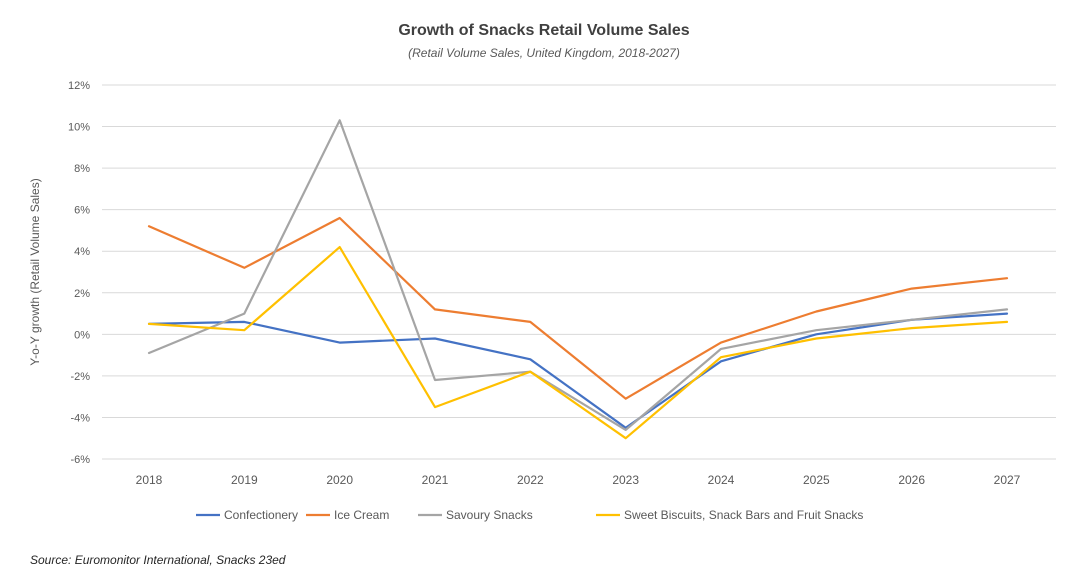 This screenshot has height=574, width=1088. I want to click on x-tick-label: 2023, so click(625, 480).